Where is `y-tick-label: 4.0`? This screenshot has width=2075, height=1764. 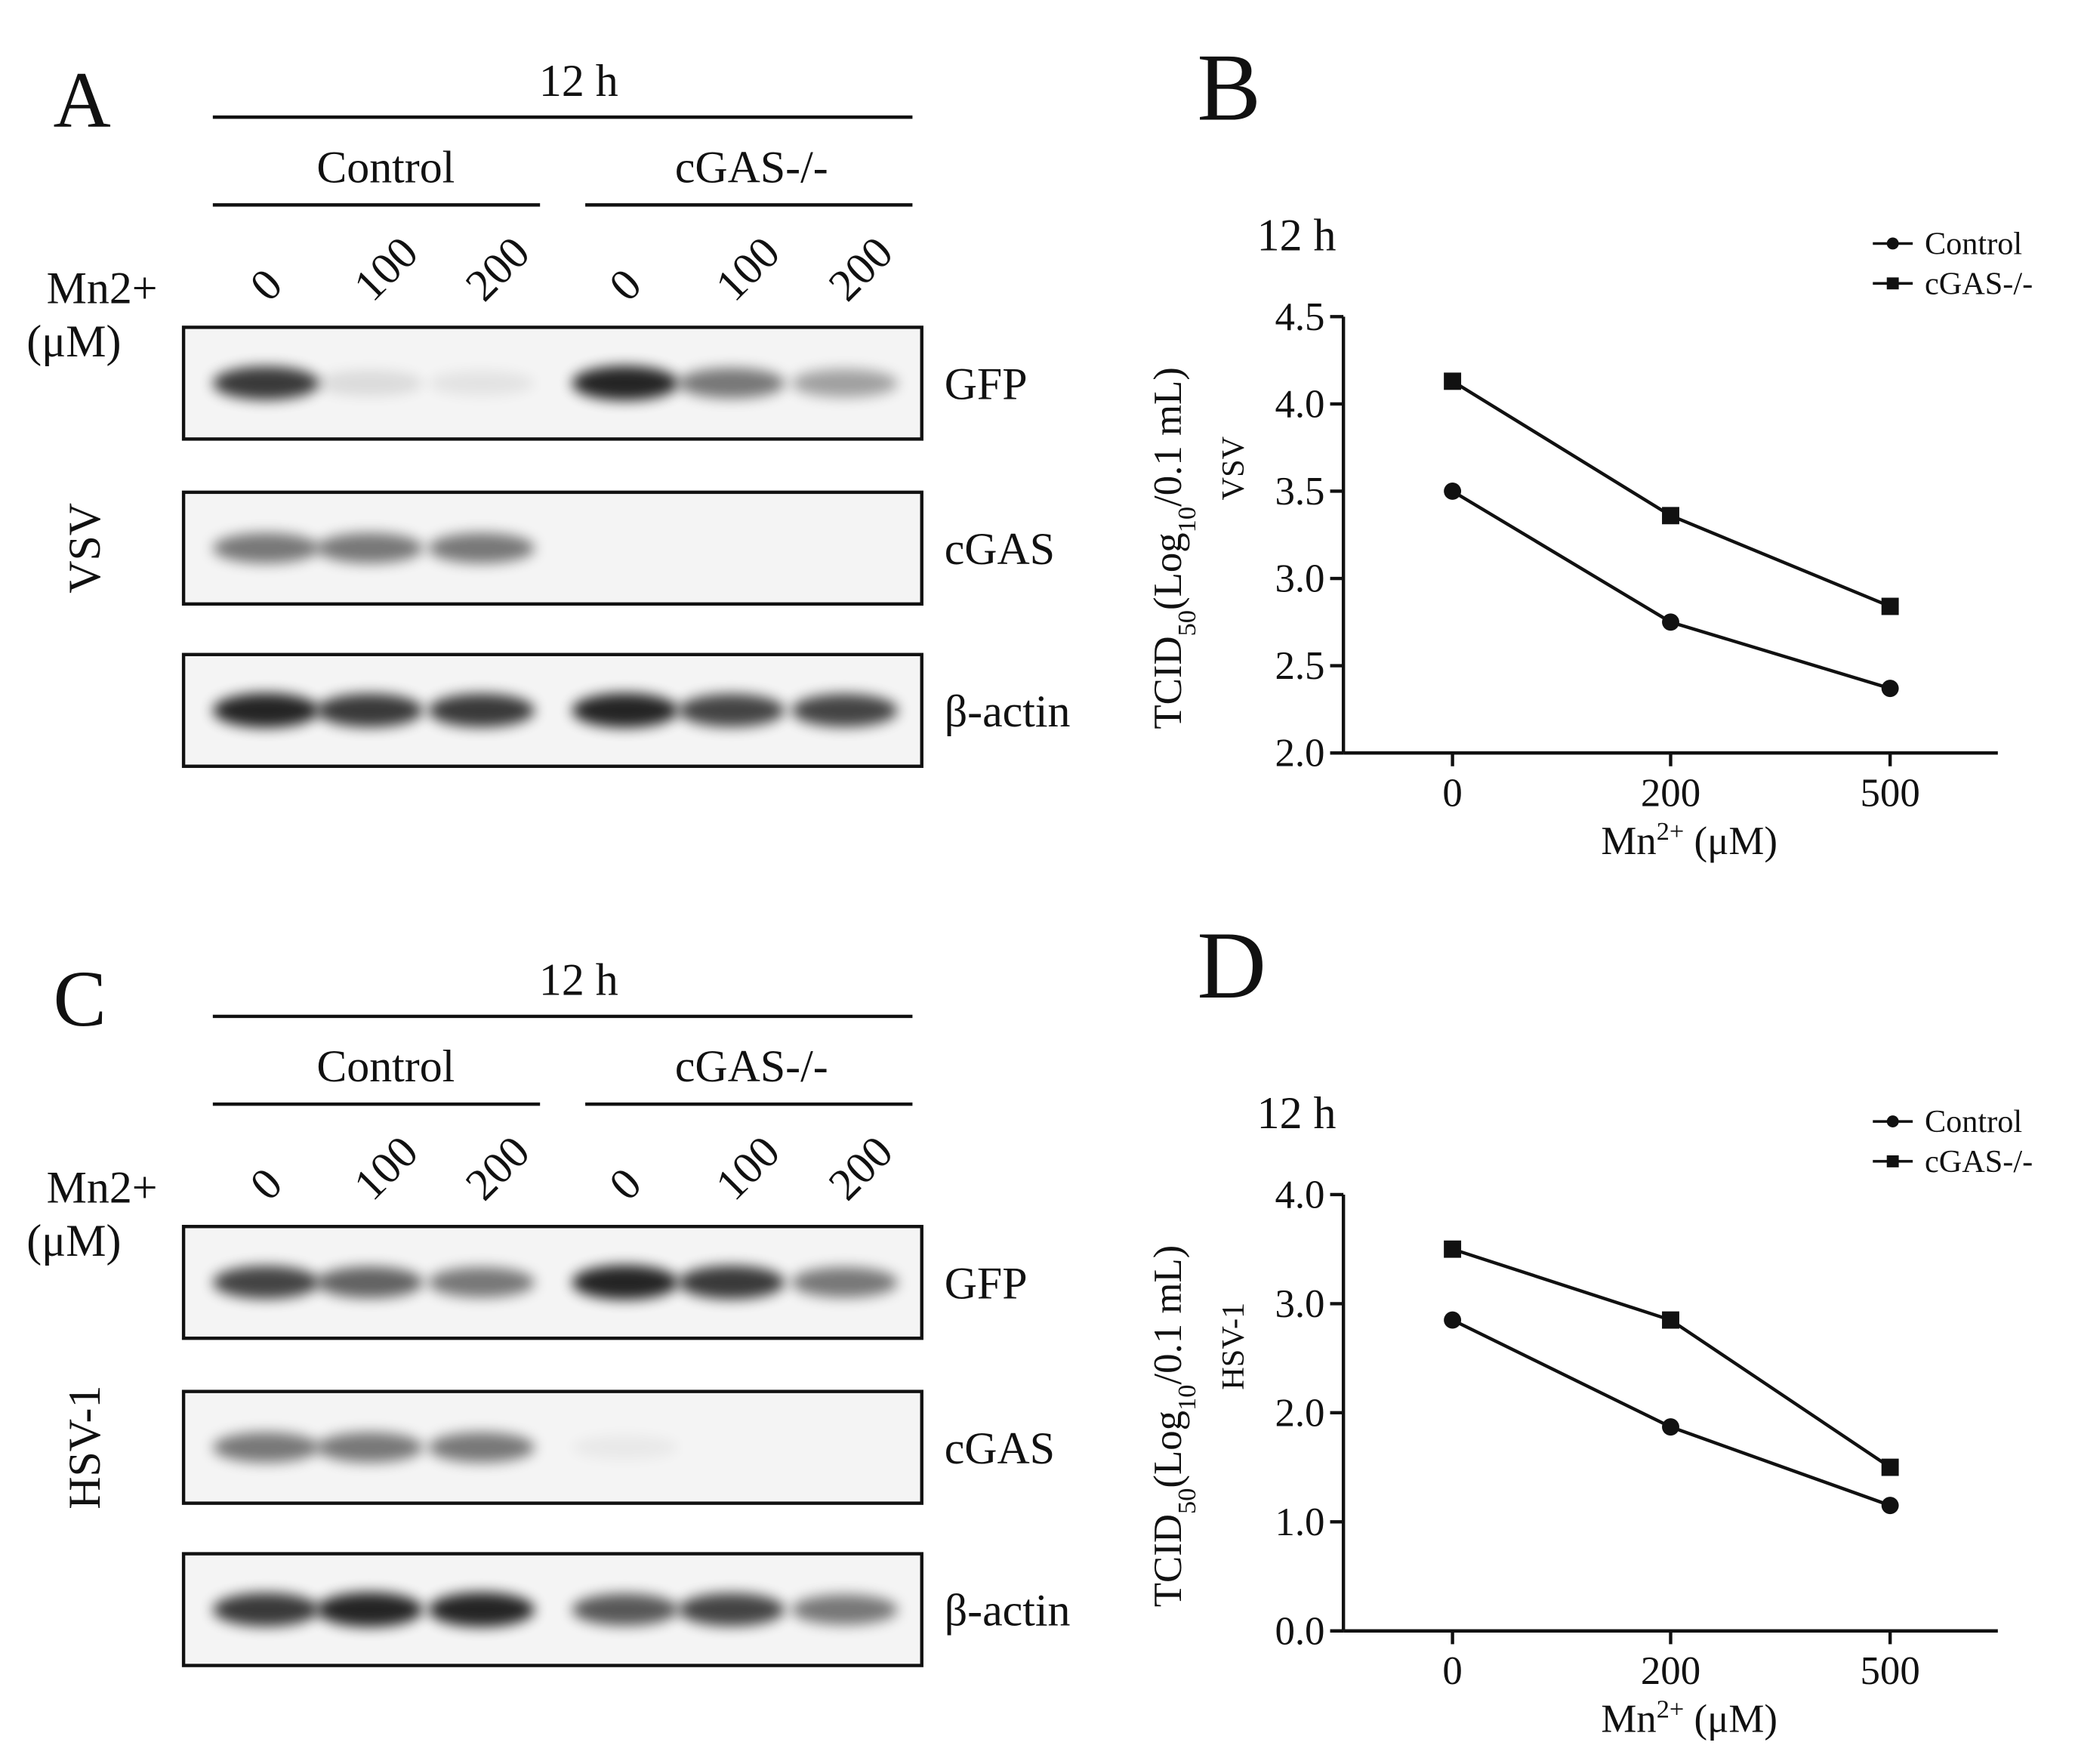 y-tick-label: 4.0 is located at coordinates (1299, 1195).